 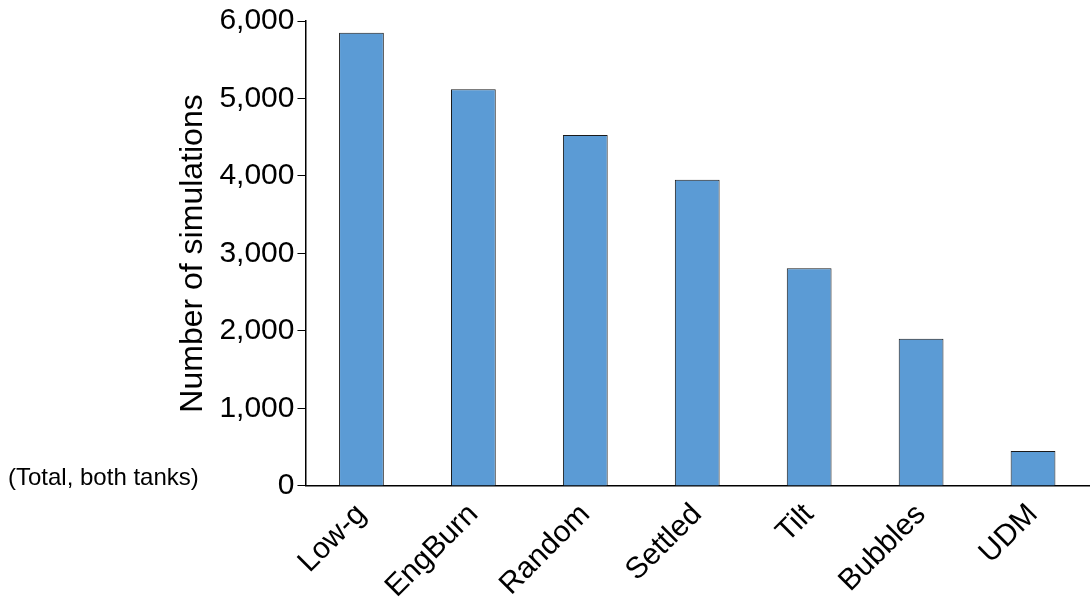 What do you see at coordinates (257, 251) in the screenshot?
I see `y-tick-label: 3,000` at bounding box center [257, 251].